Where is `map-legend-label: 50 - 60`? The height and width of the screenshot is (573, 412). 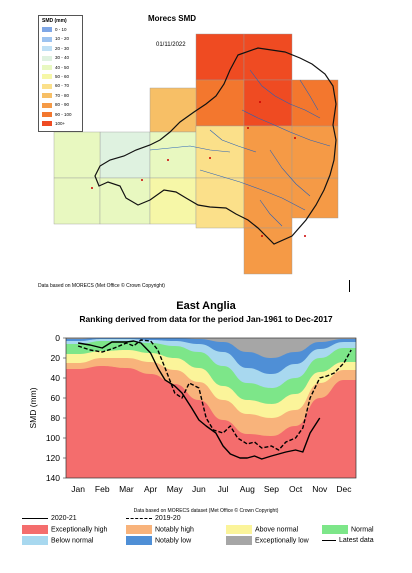 map-legend-label: 50 - 60 is located at coordinates (62, 76).